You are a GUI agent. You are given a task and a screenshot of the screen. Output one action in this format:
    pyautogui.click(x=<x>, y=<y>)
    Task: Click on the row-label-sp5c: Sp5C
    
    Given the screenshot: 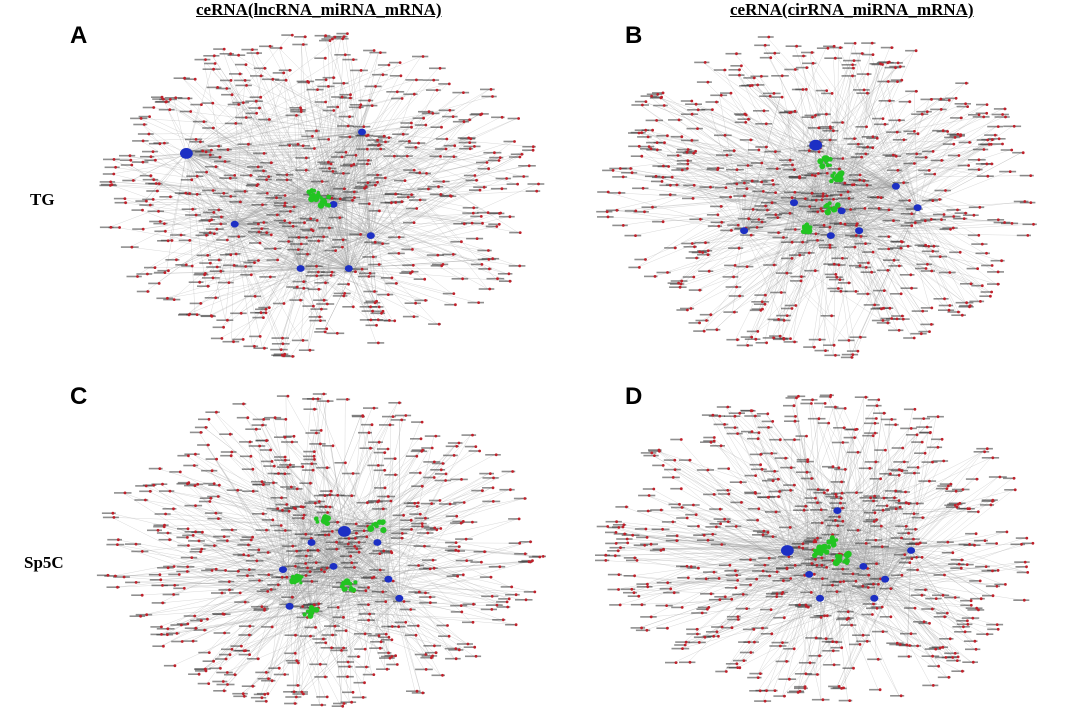 What is the action you would take?
    pyautogui.click(x=44, y=562)
    